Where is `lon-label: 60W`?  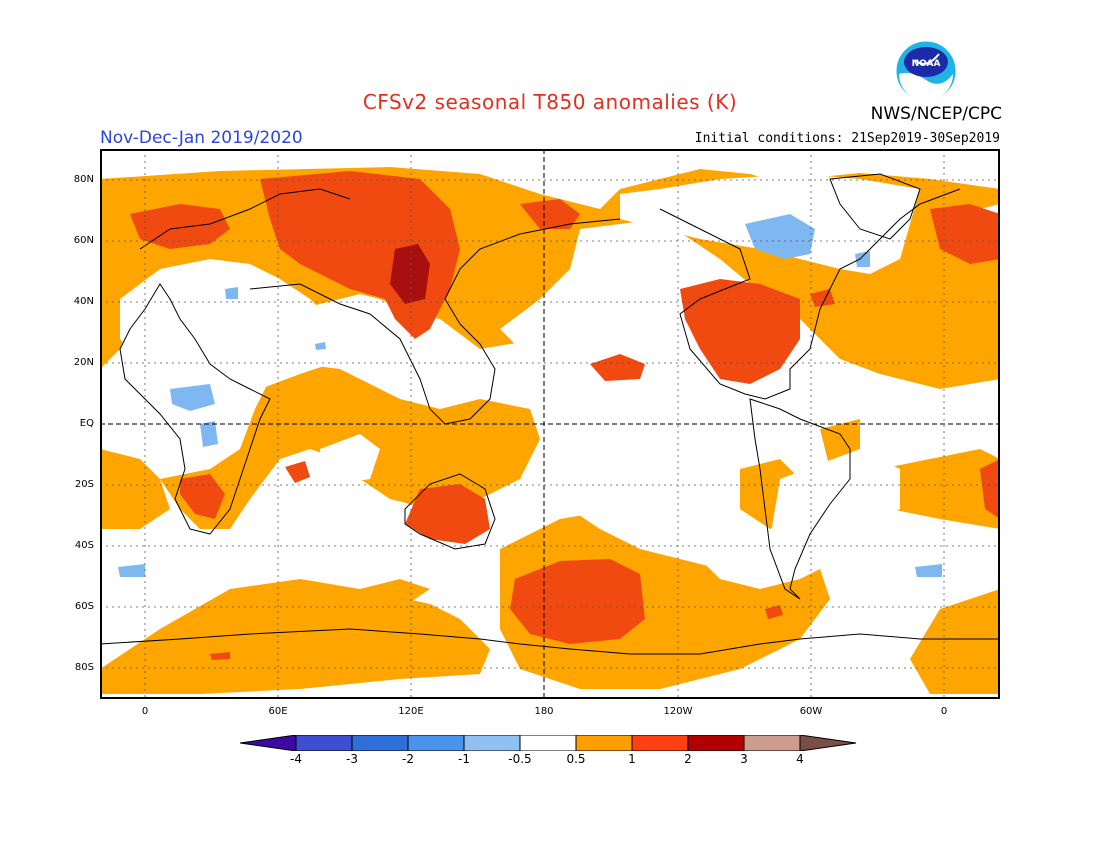 lon-label: 60W is located at coordinates (811, 711).